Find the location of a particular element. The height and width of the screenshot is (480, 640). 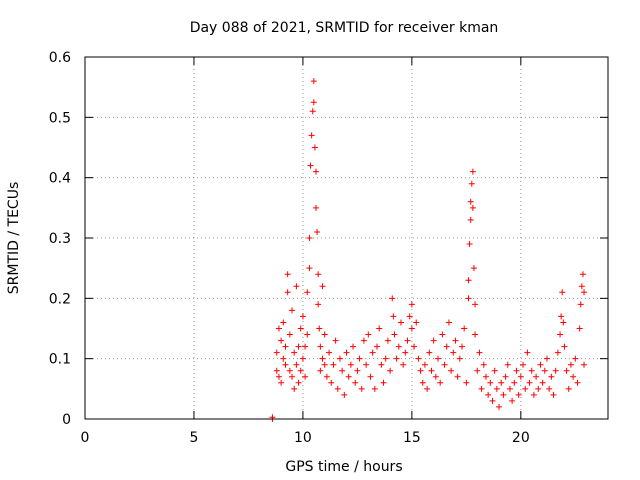

y-tick-label: 0.3 is located at coordinates (60, 239).